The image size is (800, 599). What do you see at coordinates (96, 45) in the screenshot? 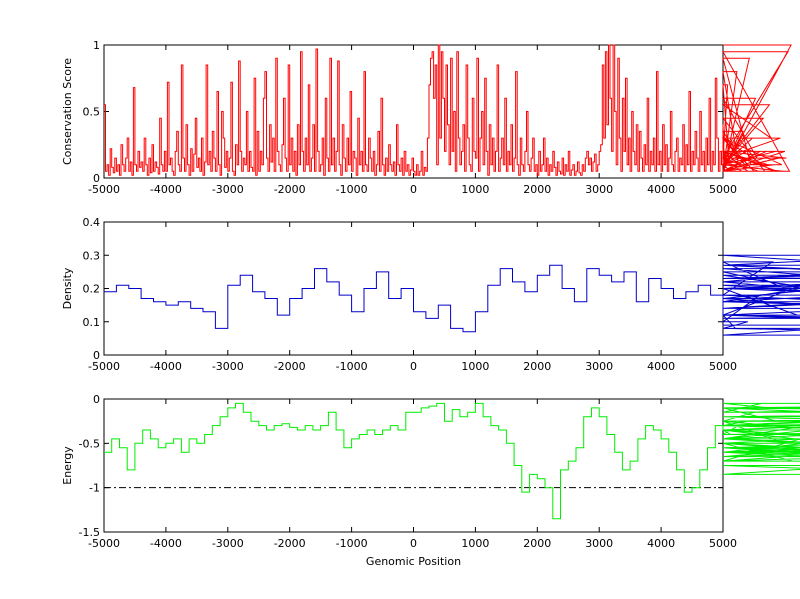
I see `y-tick-label: 1` at bounding box center [96, 45].